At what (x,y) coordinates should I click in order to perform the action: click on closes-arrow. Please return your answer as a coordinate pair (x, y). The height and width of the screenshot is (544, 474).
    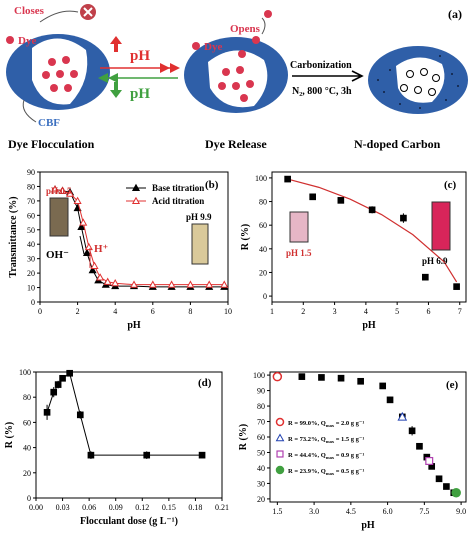
    Looking at the image, I should click on (59, 16).